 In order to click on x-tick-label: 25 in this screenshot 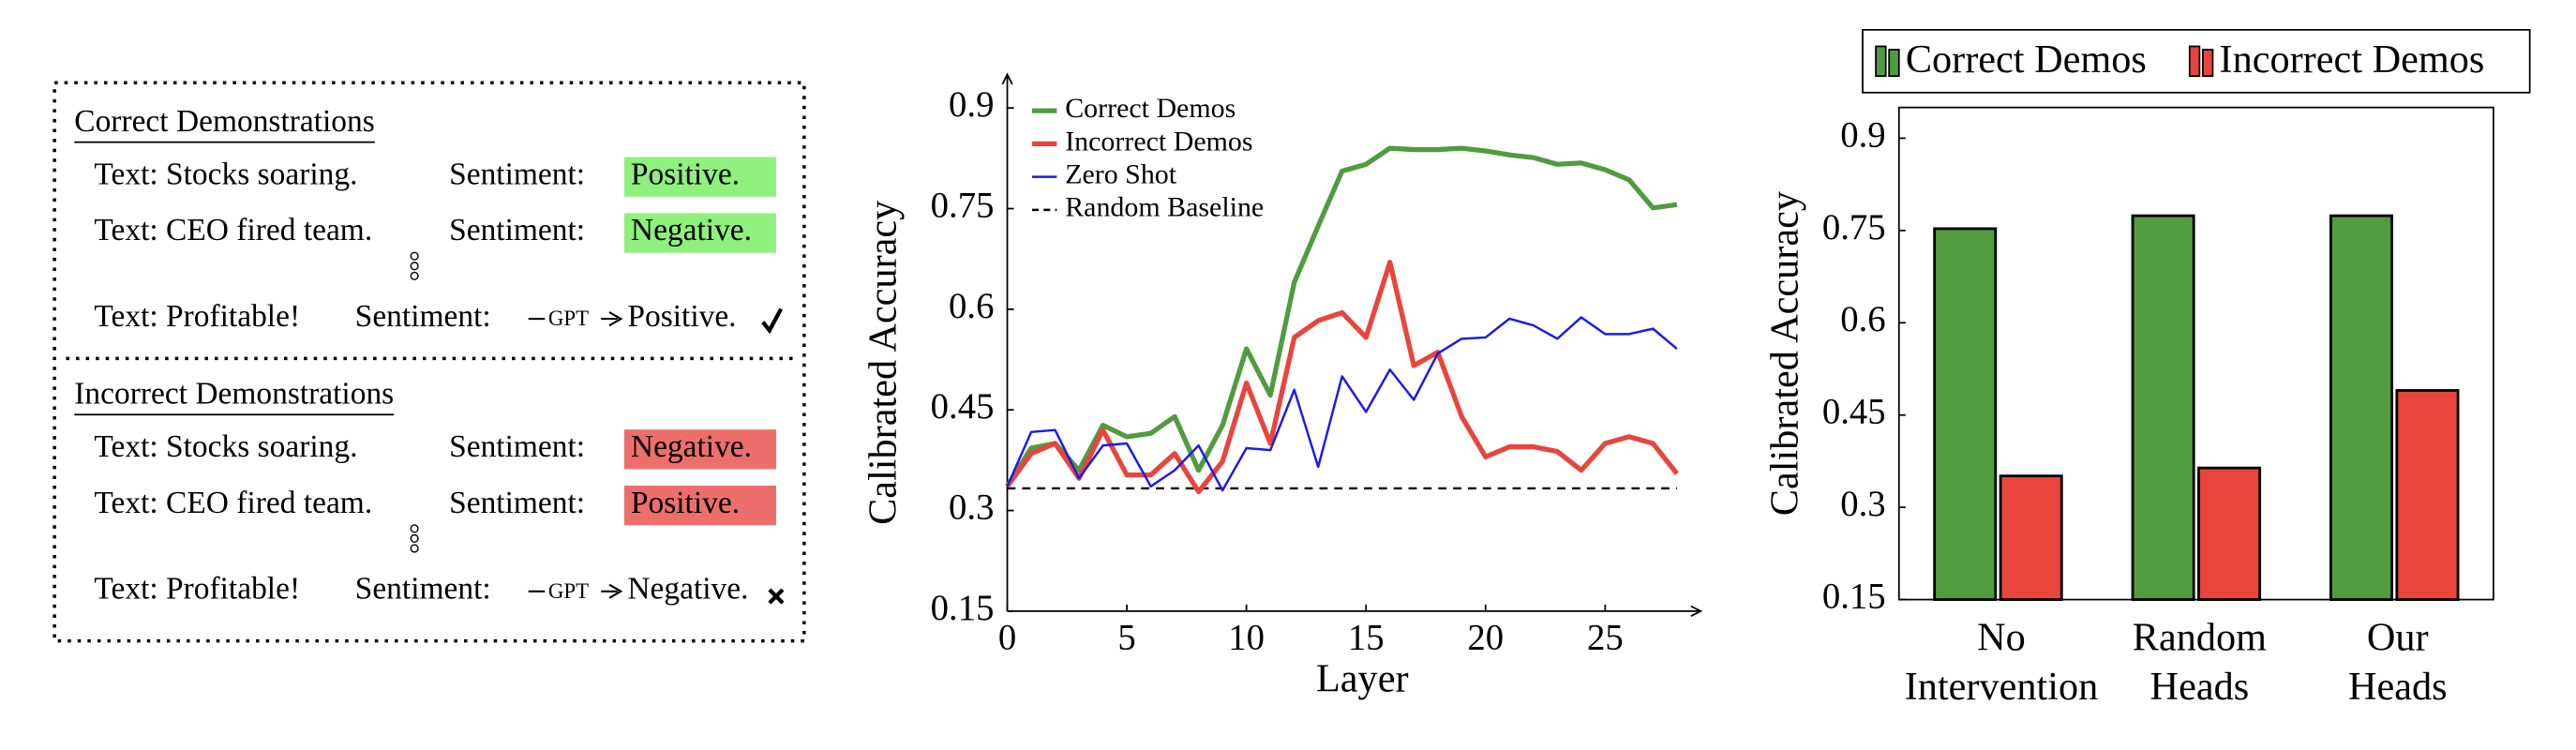, I will do `click(1605, 637)`.